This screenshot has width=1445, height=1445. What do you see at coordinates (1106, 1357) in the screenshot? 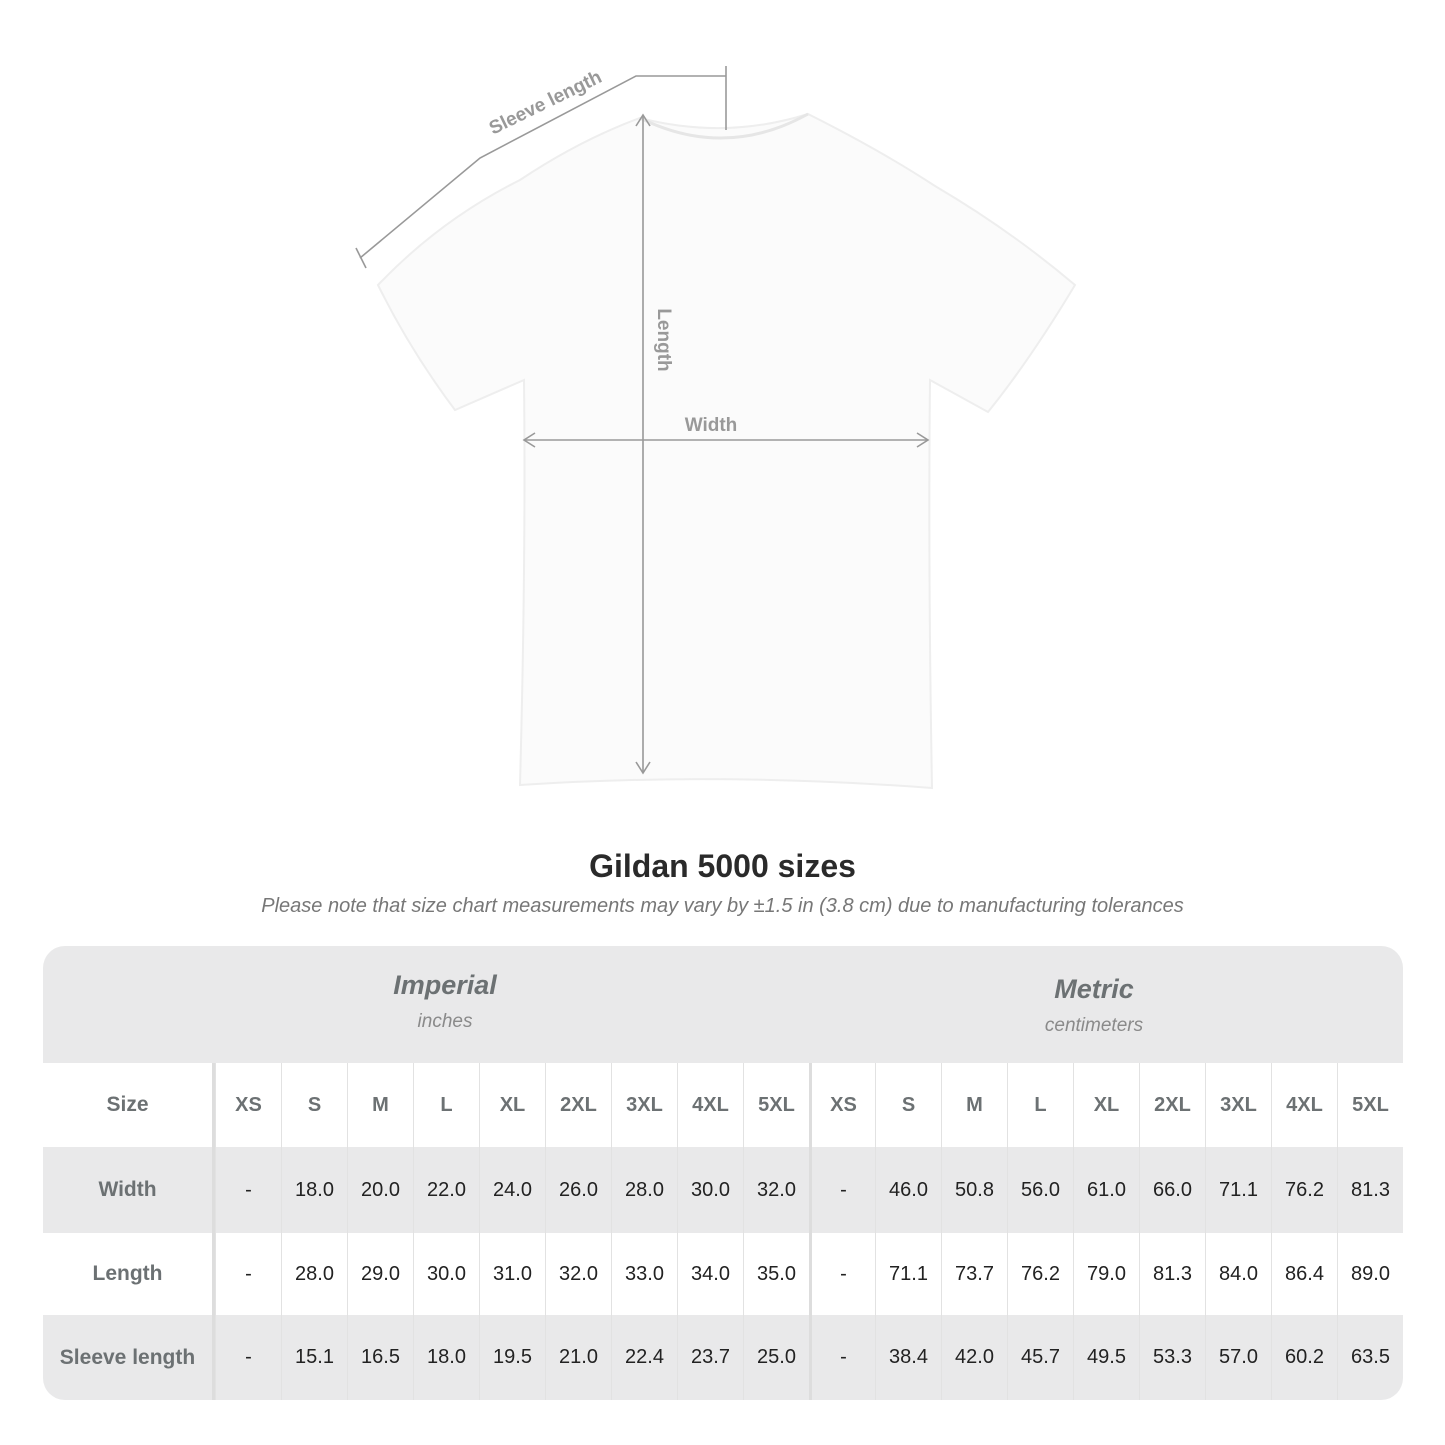
I see `metric-value: 49.5` at bounding box center [1106, 1357].